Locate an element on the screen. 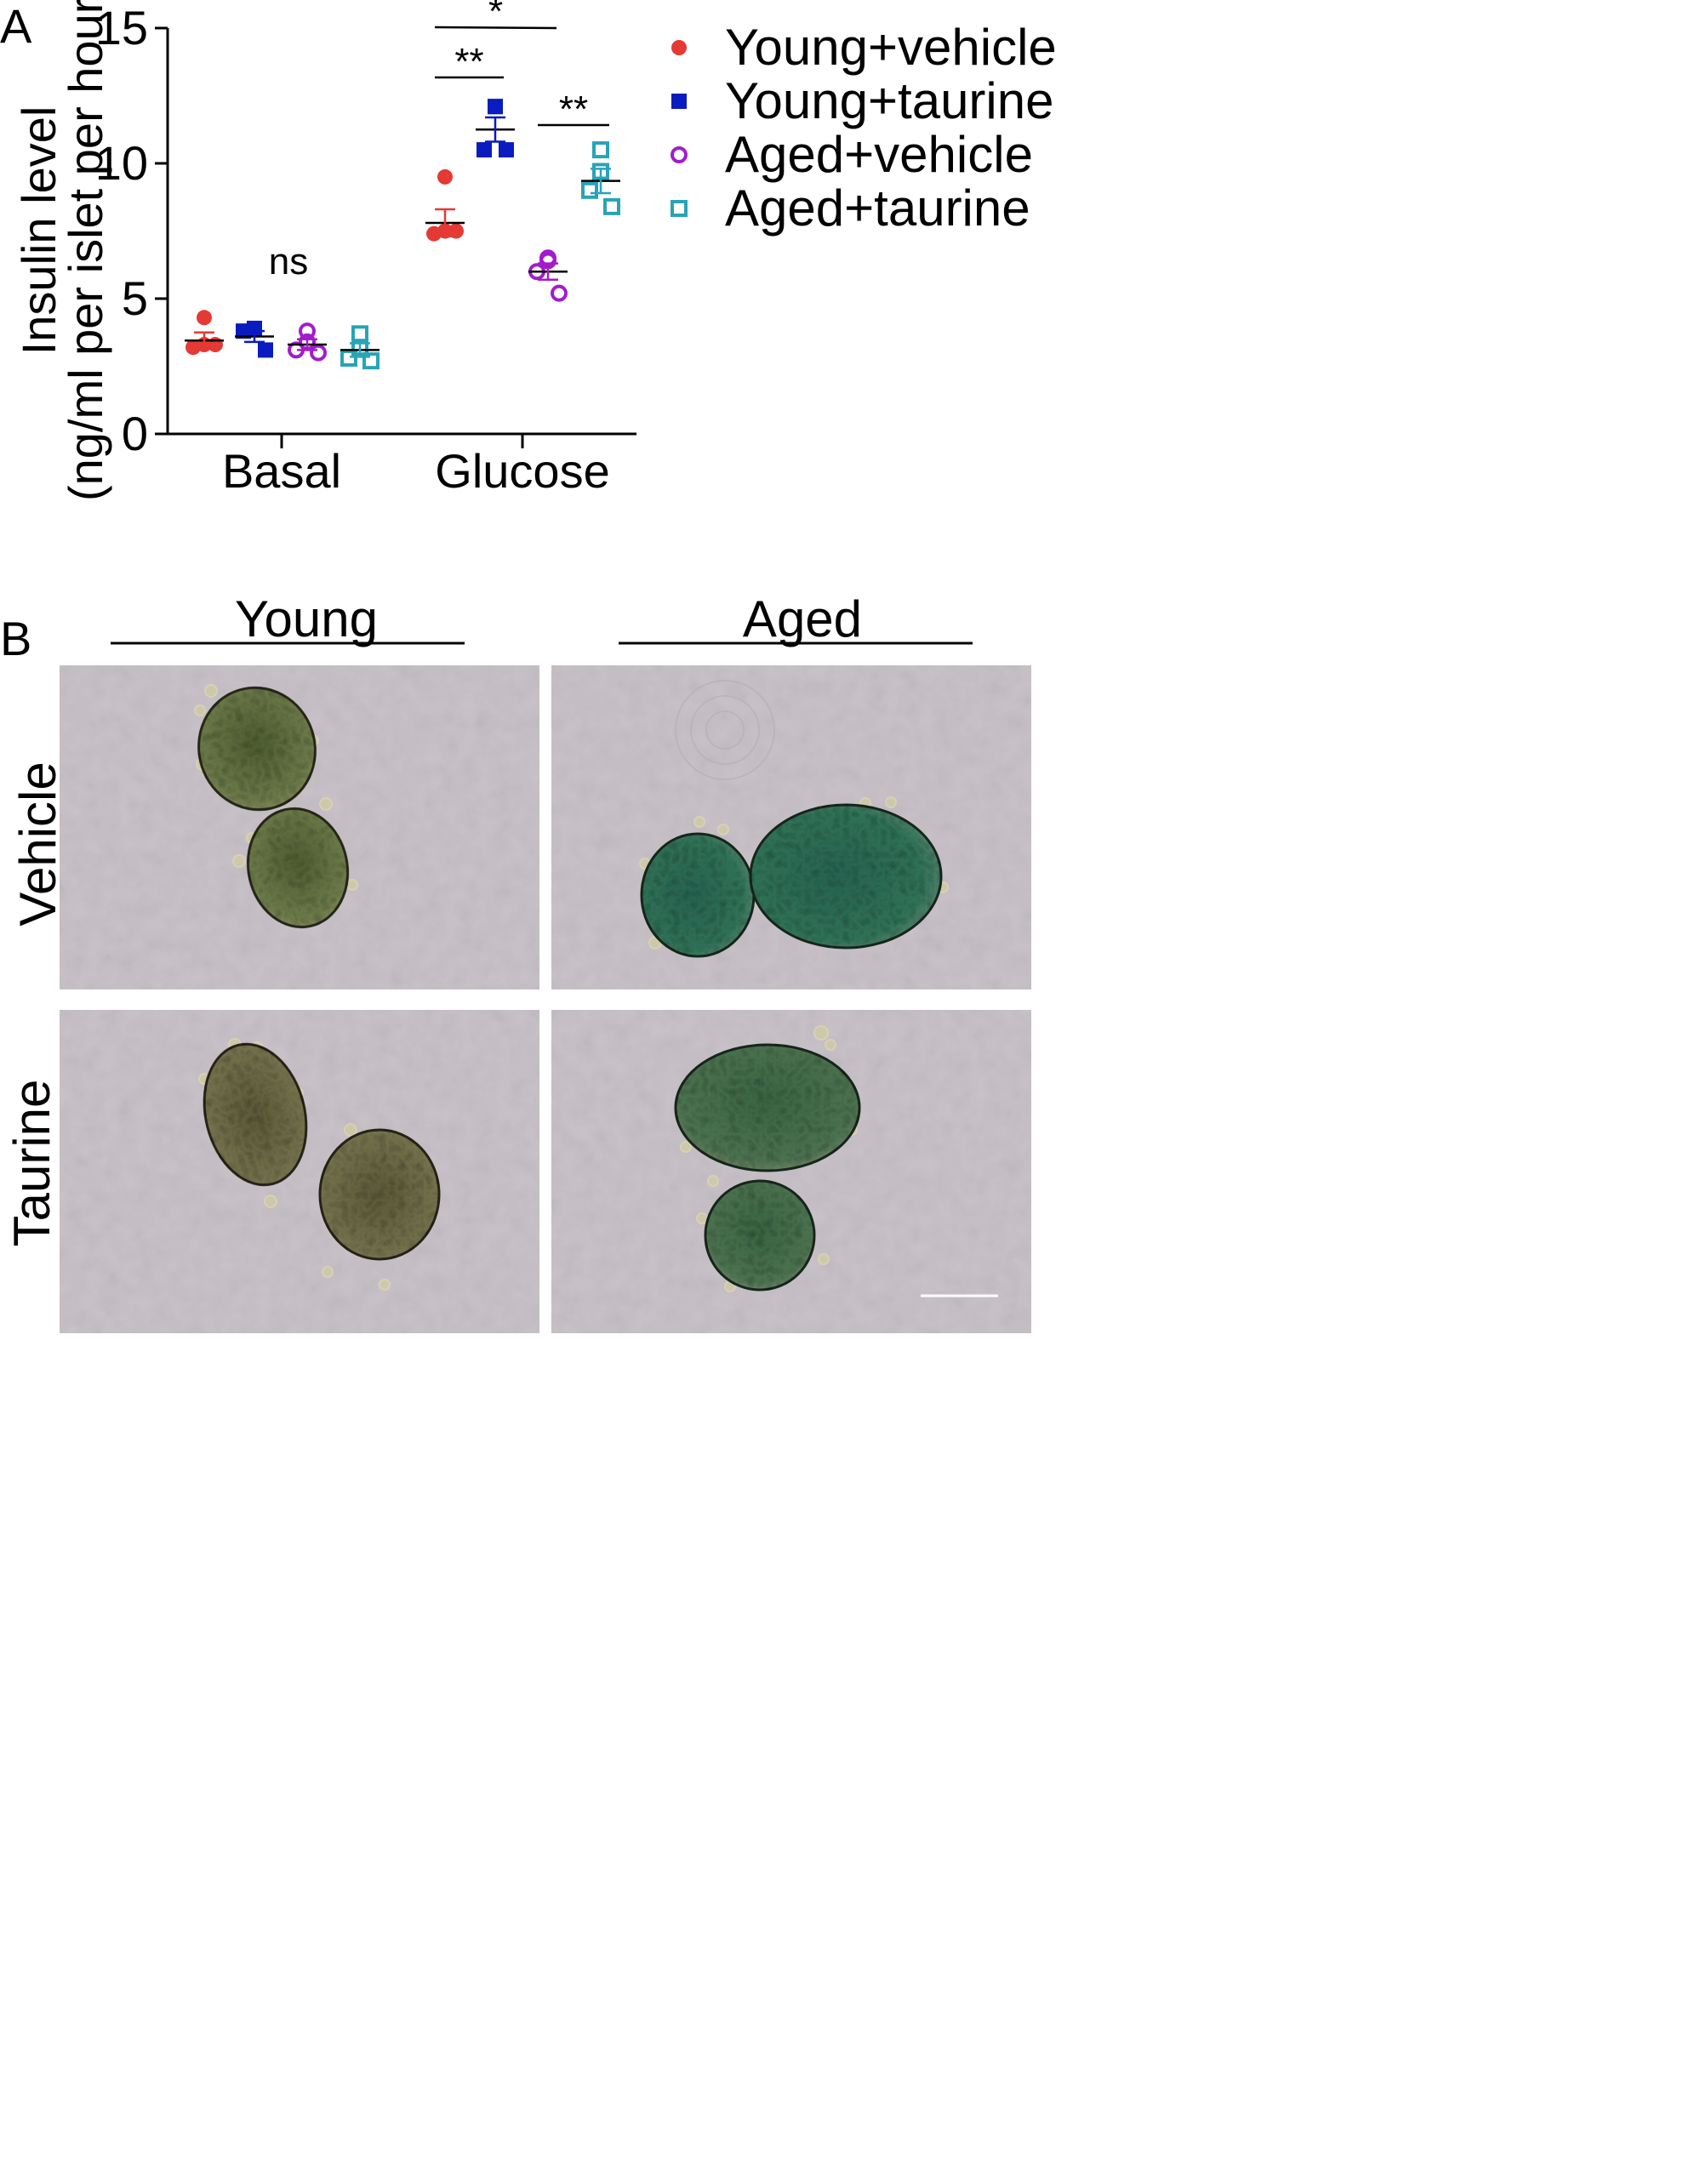 This screenshot has width=1695, height=2184. legend-label-aged-taurine: Aged+taurine is located at coordinates (878, 209).